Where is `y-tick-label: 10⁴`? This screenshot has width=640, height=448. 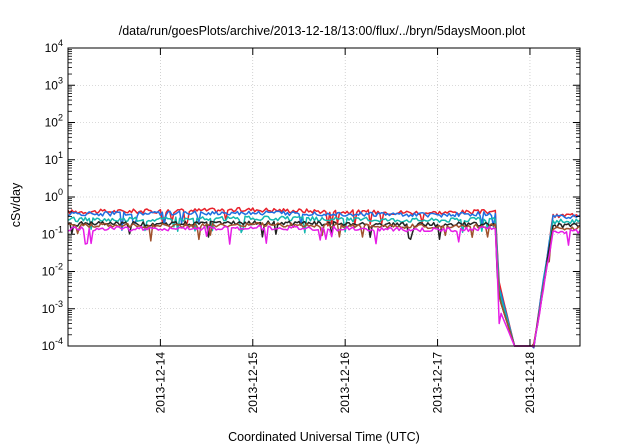 y-tick-label: 10⁴ is located at coordinates (54, 46).